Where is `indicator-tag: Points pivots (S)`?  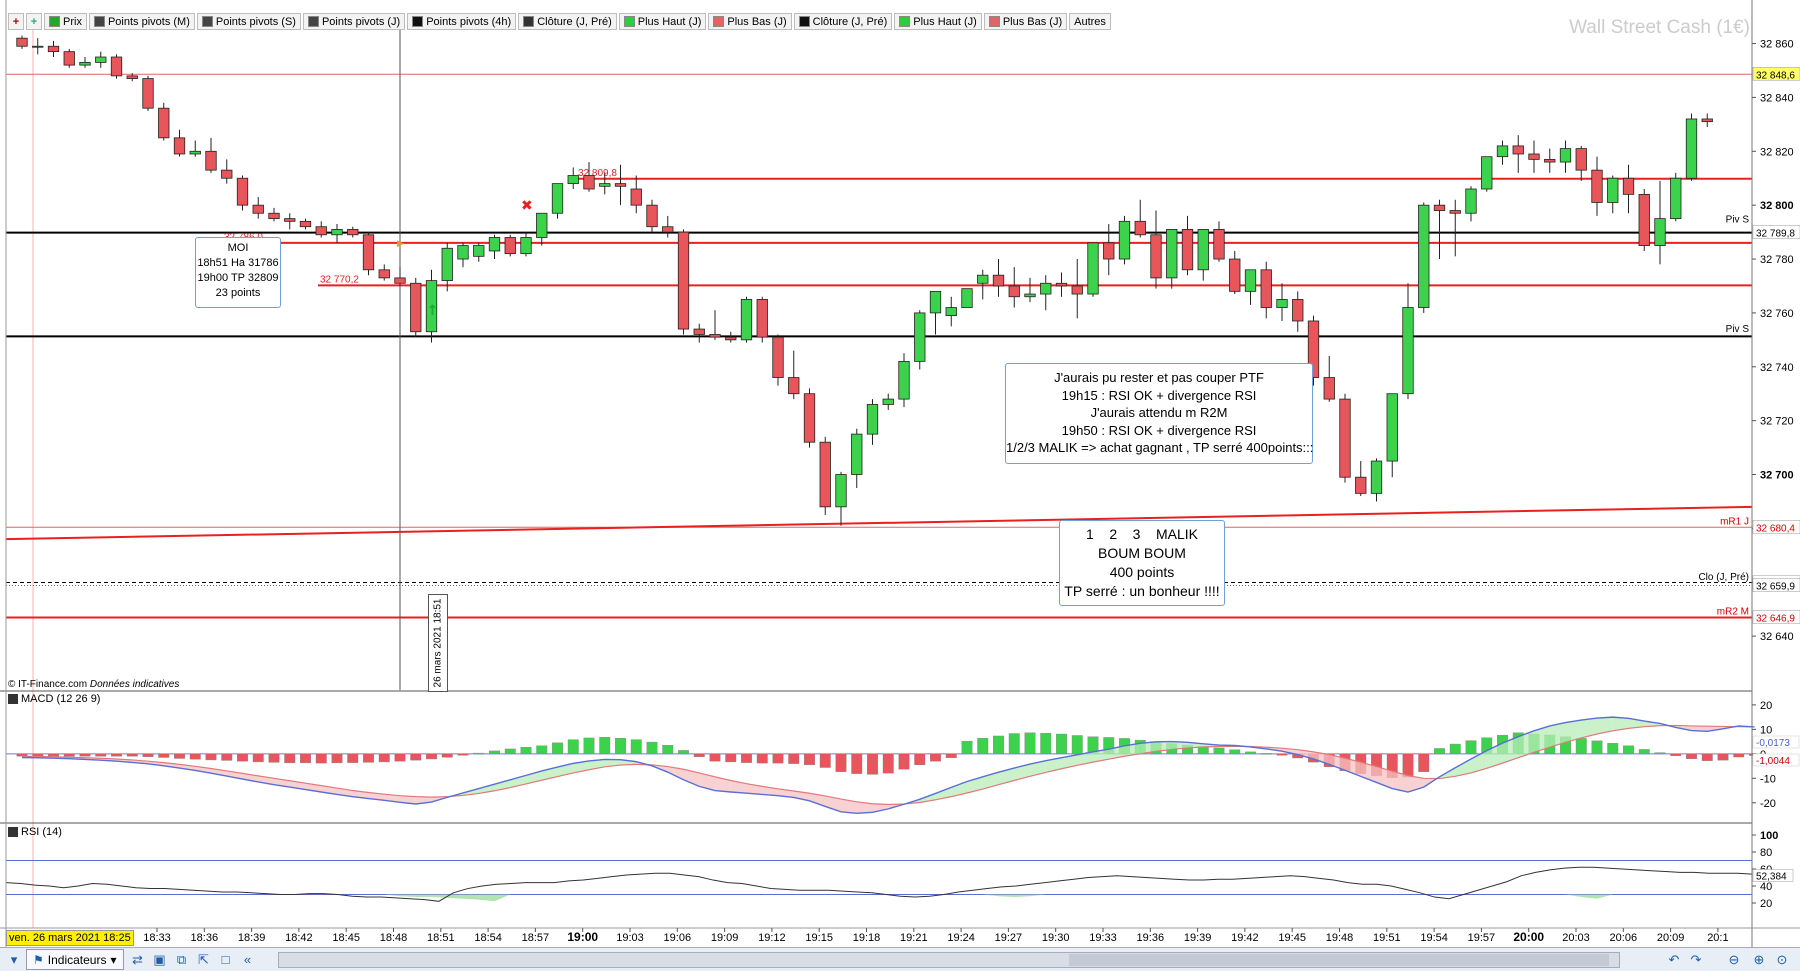 indicator-tag: Points pivots (S) is located at coordinates (248, 21).